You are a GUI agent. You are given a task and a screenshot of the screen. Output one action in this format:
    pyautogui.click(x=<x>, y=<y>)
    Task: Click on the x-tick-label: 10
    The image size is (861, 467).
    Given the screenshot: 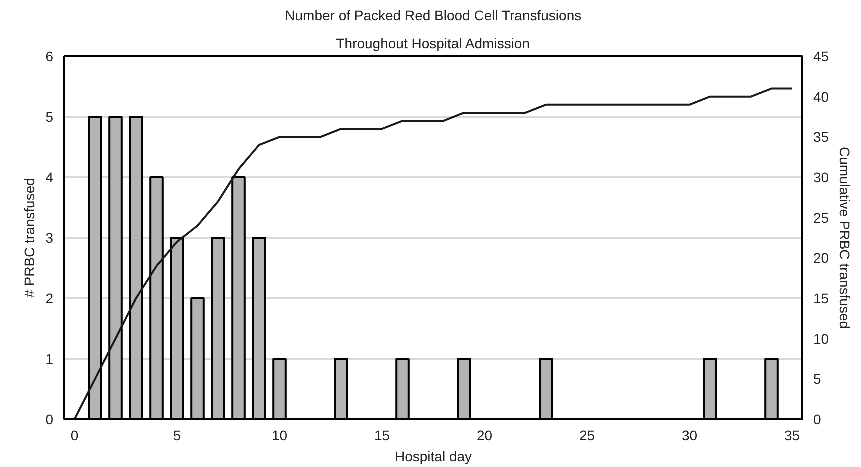 What is the action you would take?
    pyautogui.click(x=280, y=436)
    